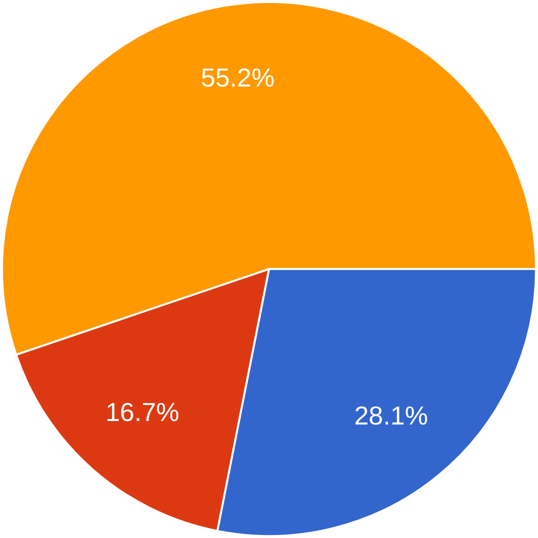 The image size is (538, 538). What do you see at coordinates (237, 77) in the screenshot?
I see `data-label: 55.2%` at bounding box center [237, 77].